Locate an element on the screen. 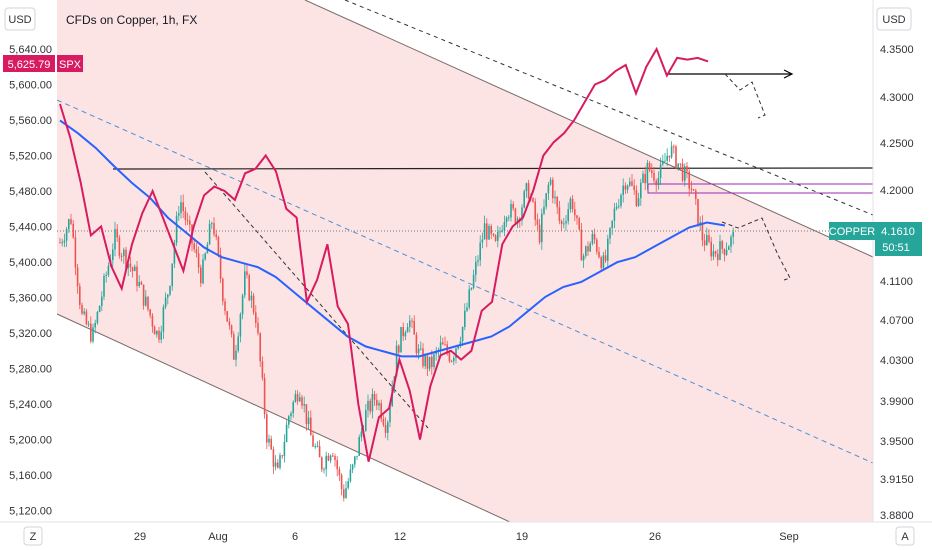  right-axis-tick: 4.2500 is located at coordinates (897, 144).